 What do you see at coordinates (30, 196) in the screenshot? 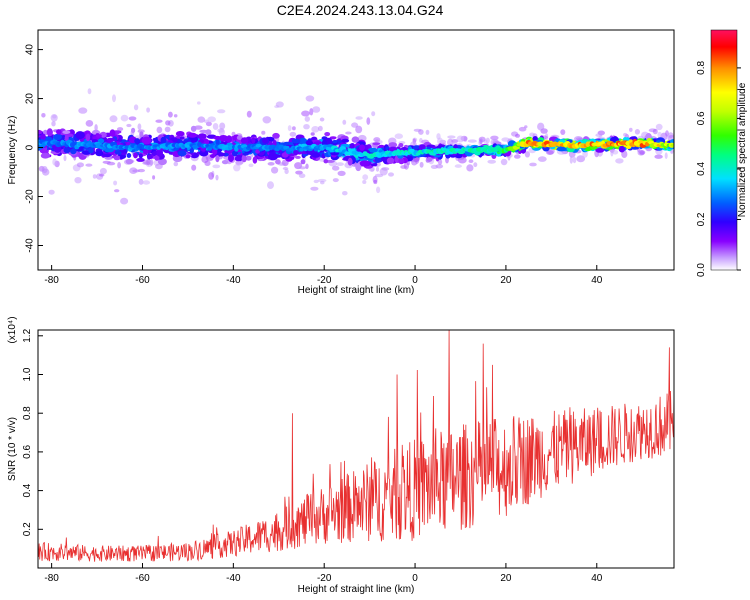
I see `spectrogram-y-tick-label: -20` at bounding box center [30, 196].